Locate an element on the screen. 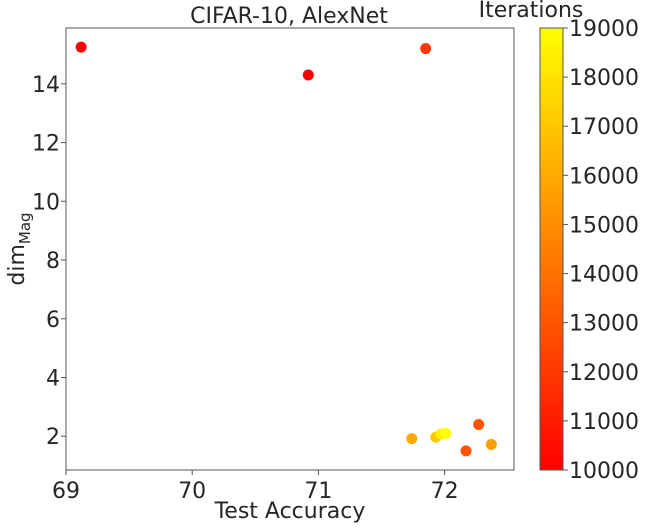 The height and width of the screenshot is (528, 647). x-axis-ticks: 69 70 71 72 is located at coordinates (255, 487).